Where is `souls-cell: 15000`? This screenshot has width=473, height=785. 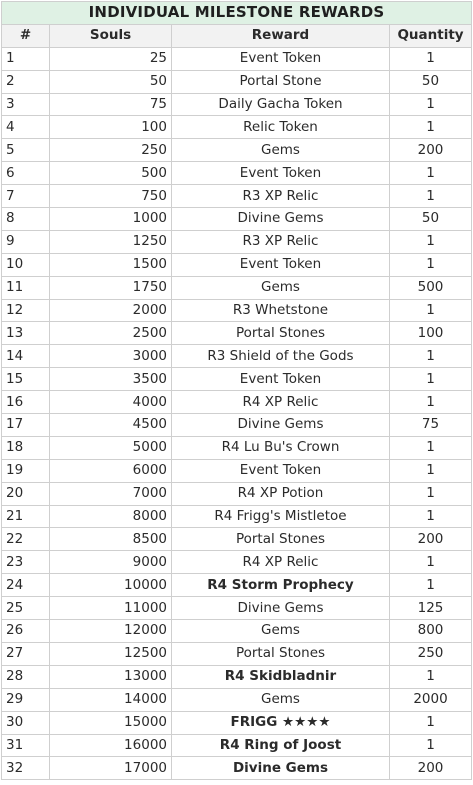
souls-cell: 15000 is located at coordinates (110, 722).